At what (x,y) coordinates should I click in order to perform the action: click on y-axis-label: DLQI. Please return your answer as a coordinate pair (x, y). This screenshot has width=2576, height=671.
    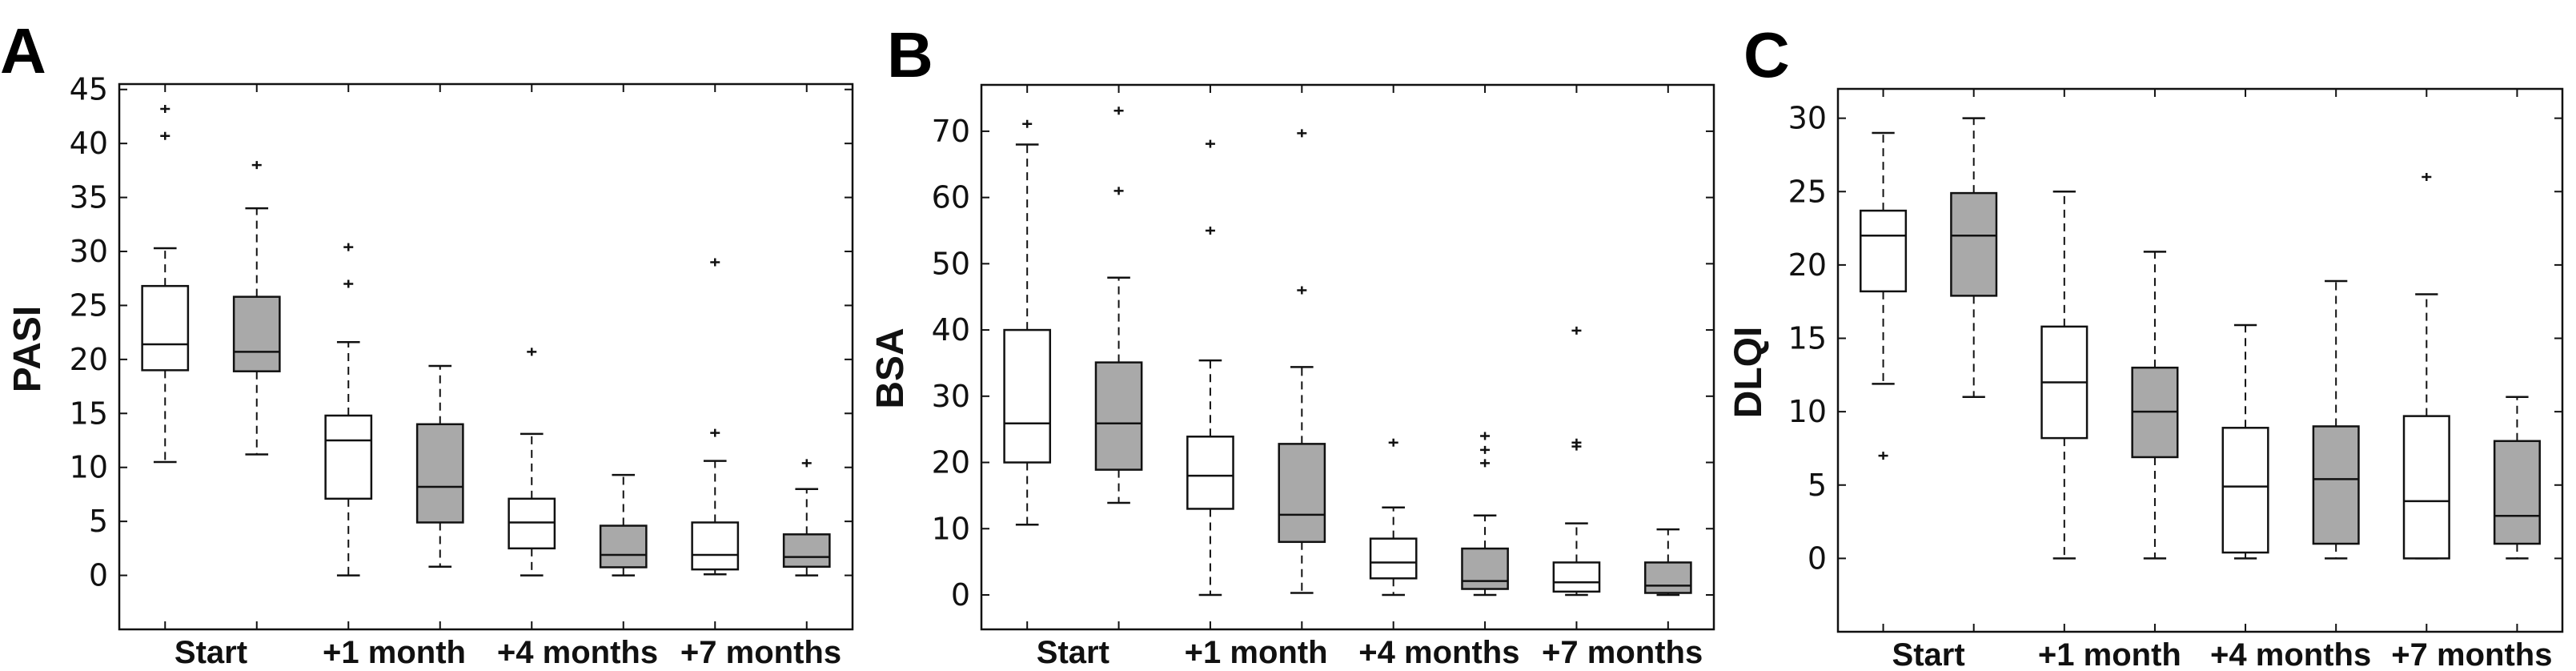
    Looking at the image, I should click on (1749, 373).